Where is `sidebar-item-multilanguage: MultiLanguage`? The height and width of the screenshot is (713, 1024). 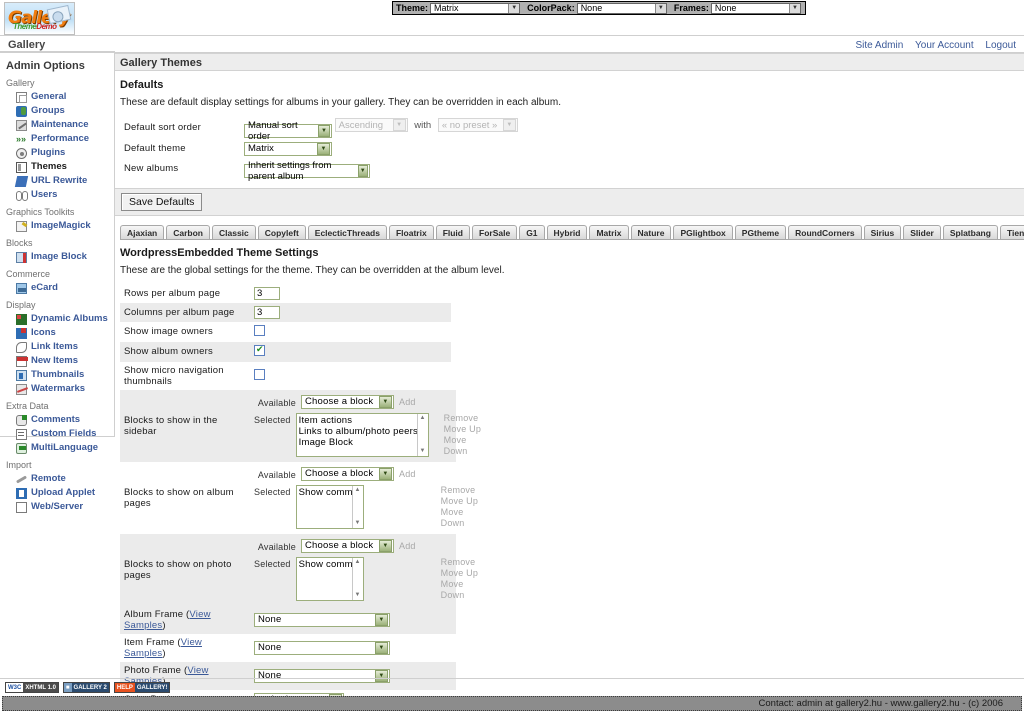
sidebar-item-multilanguage: MultiLanguage is located at coordinates (58, 448).